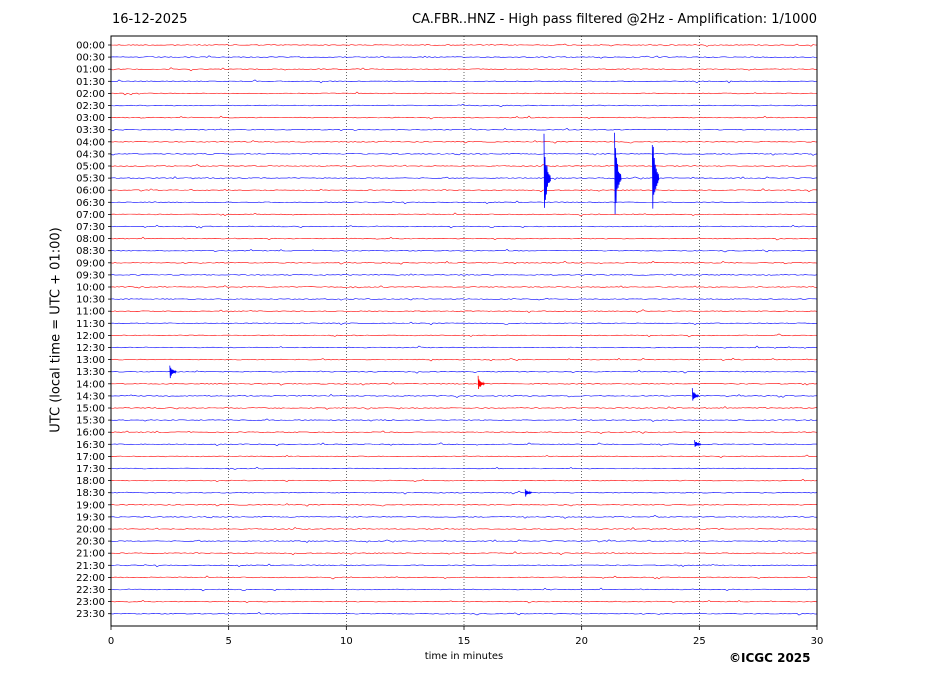 The width and height of the screenshot is (927, 696). I want to click on y-tick-label: 21:30, so click(90, 566).